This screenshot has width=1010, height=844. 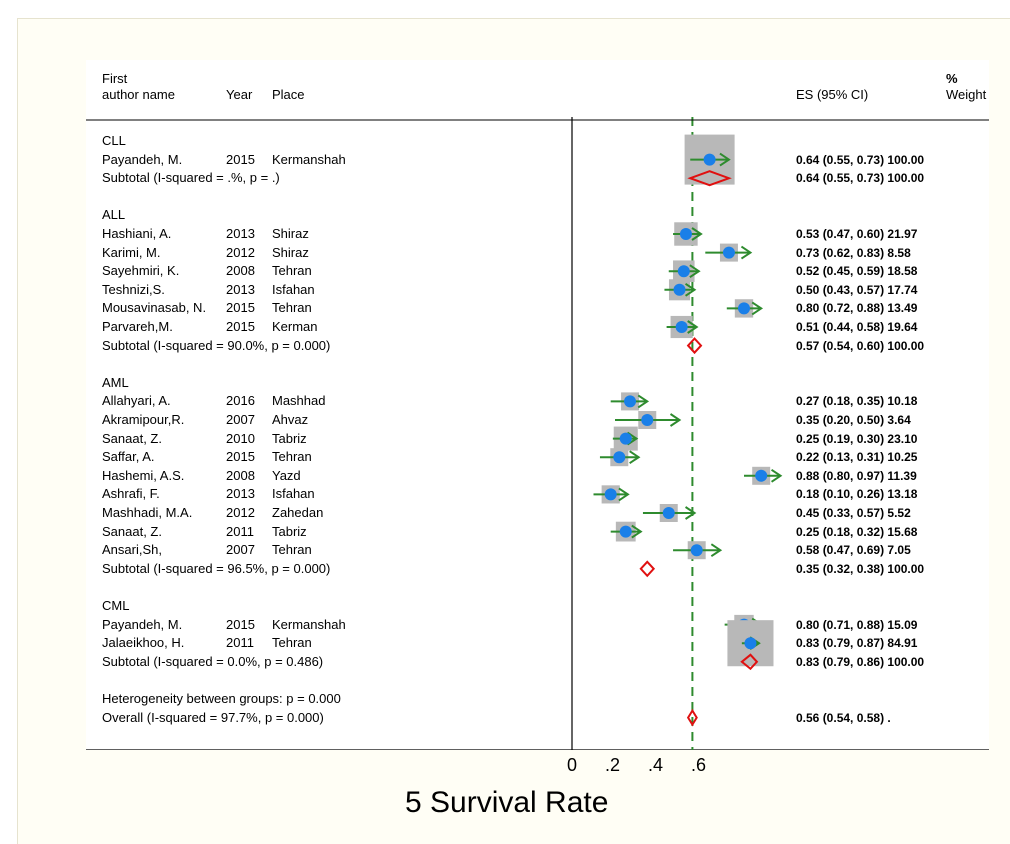 What do you see at coordinates (860, 159) in the screenshot?
I see `study-es-ci: 0.64 (0.55, 0.73) 100.00` at bounding box center [860, 159].